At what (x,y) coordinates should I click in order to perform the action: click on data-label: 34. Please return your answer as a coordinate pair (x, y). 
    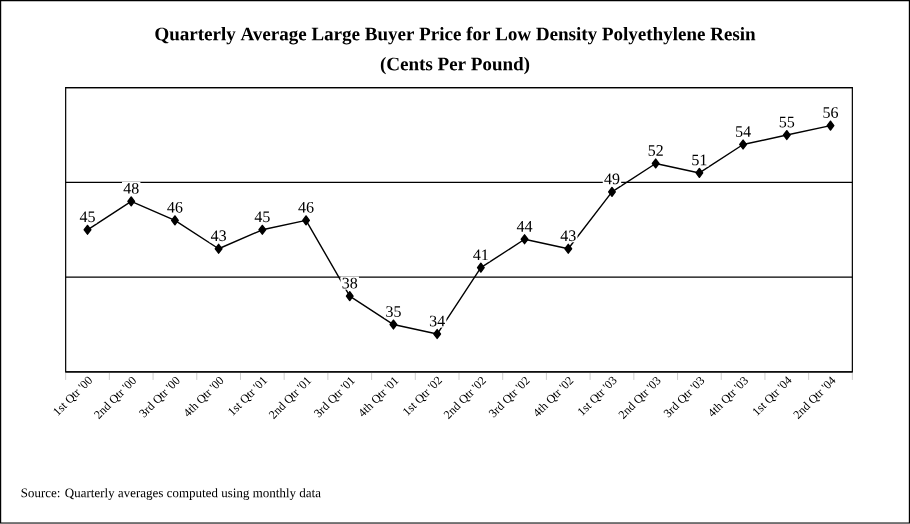
    Looking at the image, I should click on (437, 321).